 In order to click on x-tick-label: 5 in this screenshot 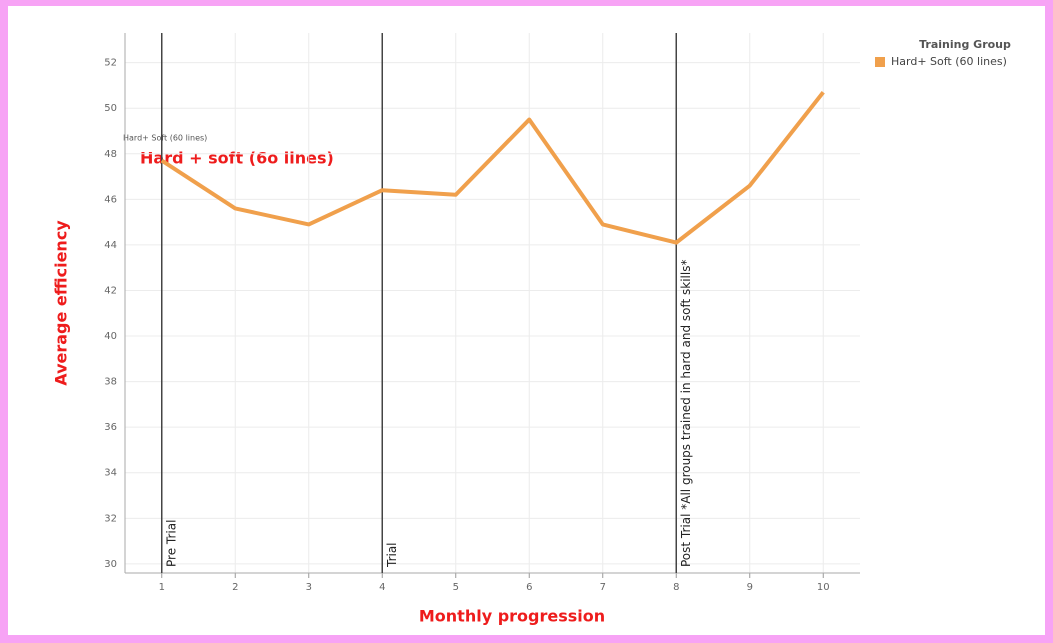, I will do `click(456, 587)`.